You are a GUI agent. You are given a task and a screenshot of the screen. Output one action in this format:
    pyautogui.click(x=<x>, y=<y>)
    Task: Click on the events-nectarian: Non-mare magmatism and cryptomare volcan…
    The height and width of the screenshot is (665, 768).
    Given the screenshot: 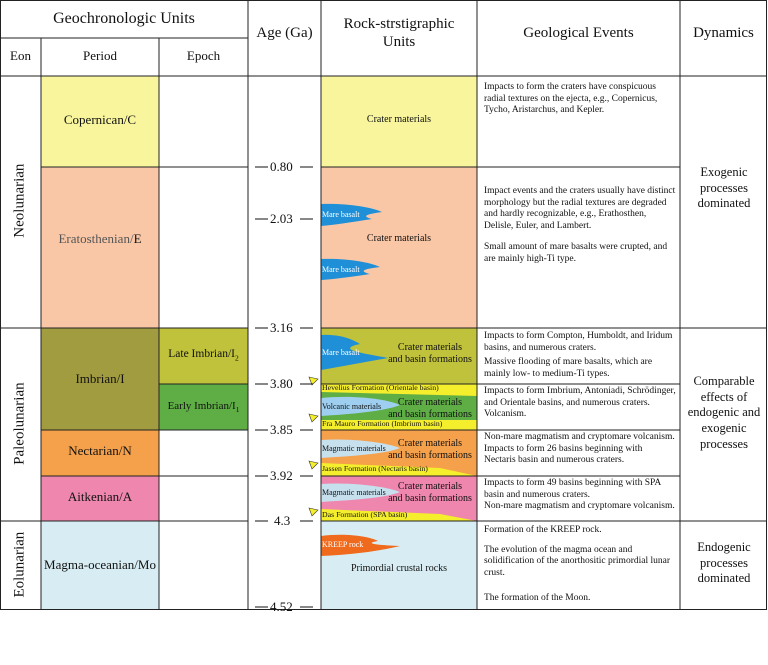 What is the action you would take?
    pyautogui.click(x=580, y=449)
    